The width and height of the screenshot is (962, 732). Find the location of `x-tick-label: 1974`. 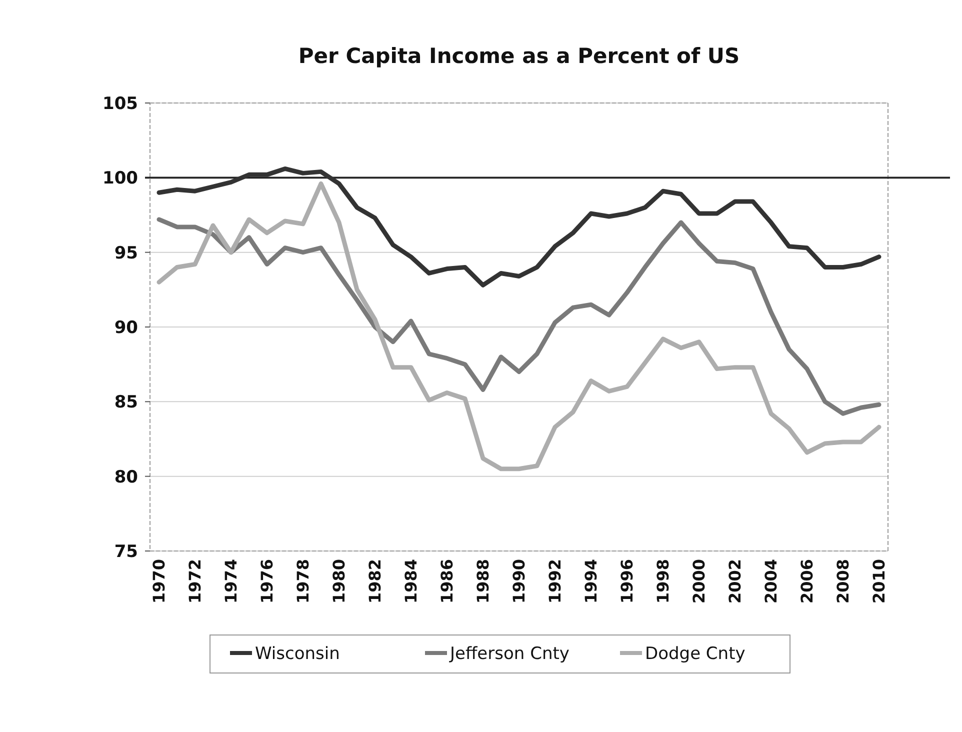

x-tick-label: 1974 is located at coordinates (231, 581).